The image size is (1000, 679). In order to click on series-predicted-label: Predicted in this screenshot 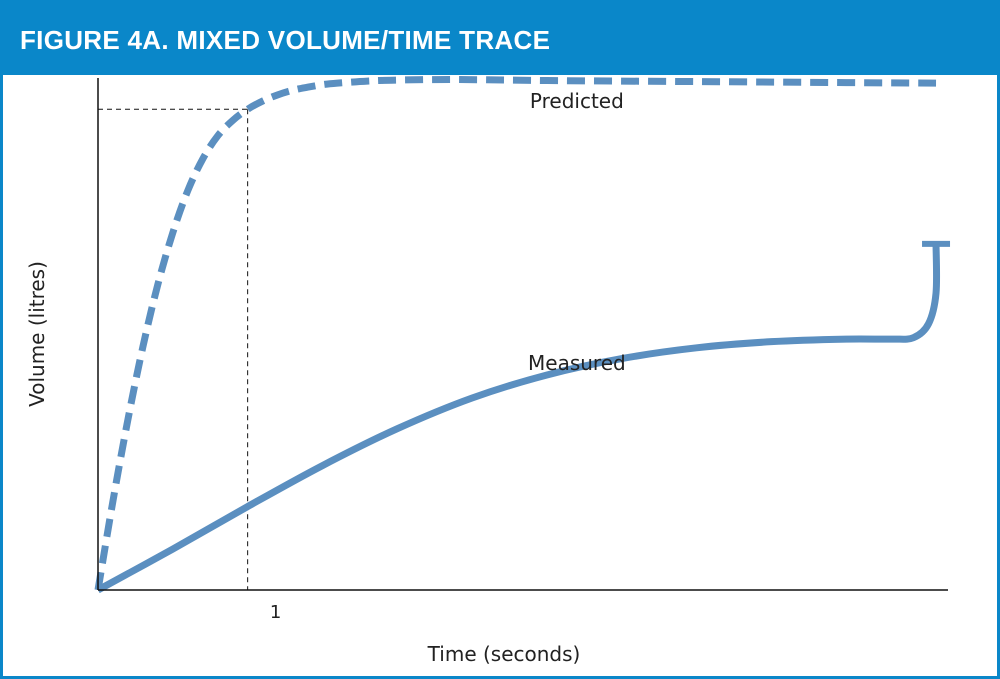, I will do `click(577, 101)`.